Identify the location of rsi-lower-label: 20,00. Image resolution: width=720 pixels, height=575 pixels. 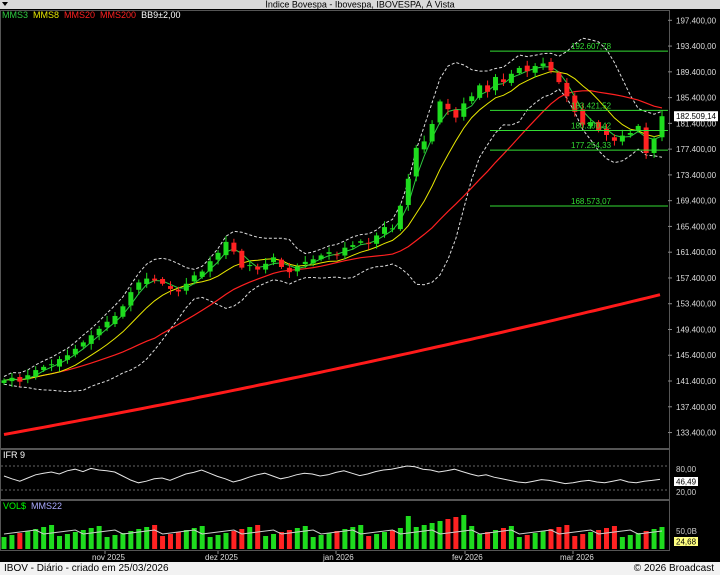
(686, 492).